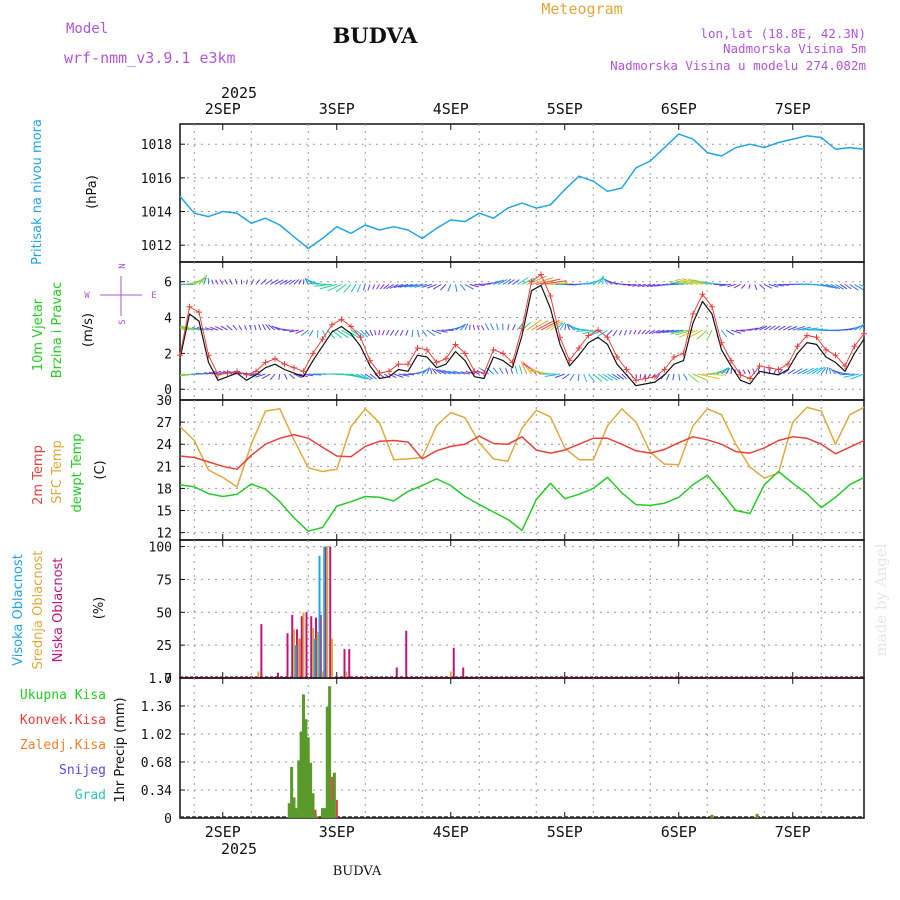 This screenshot has width=900, height=900. What do you see at coordinates (156, 763) in the screenshot?
I see `y-tick-label: 0.68` at bounding box center [156, 763].